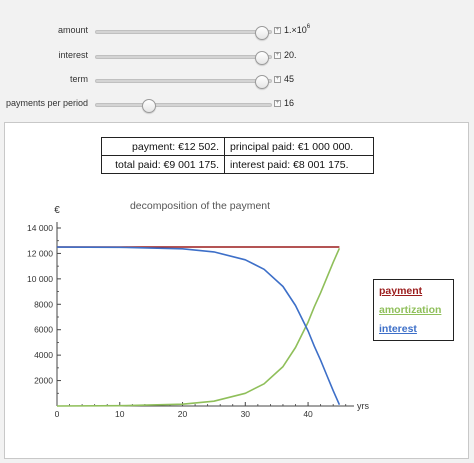 Image resolution: width=474 pixels, height=463 pixels. Describe the element at coordinates (79, 79) in the screenshot. I see `slider-label-term: term` at that location.